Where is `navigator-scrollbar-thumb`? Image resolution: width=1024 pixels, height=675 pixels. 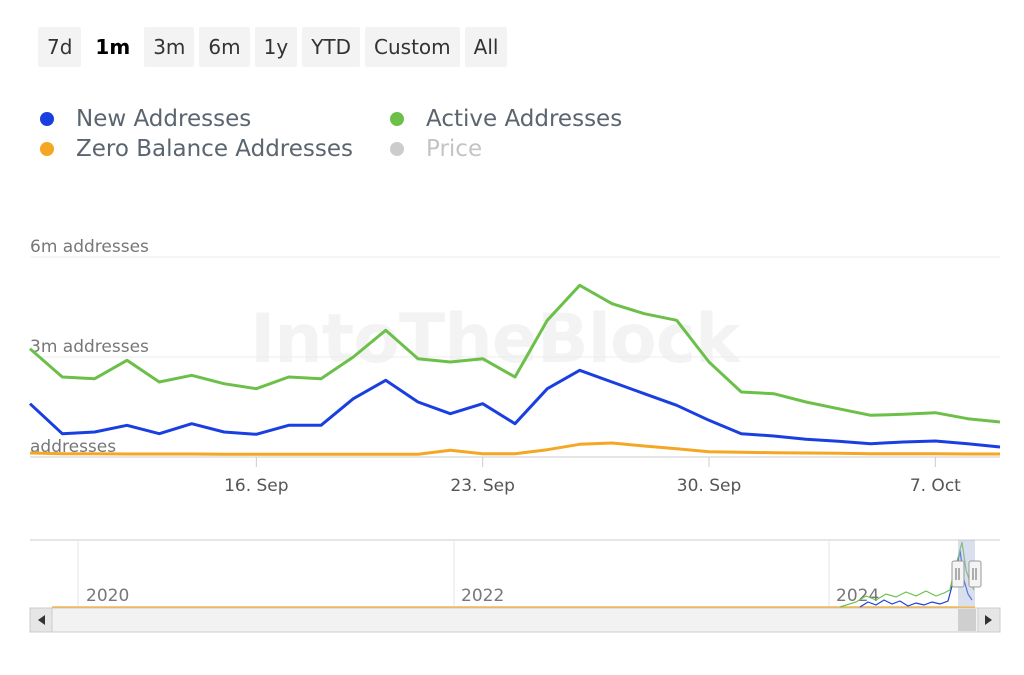
navigator-scrollbar-thumb is located at coordinates (967, 620).